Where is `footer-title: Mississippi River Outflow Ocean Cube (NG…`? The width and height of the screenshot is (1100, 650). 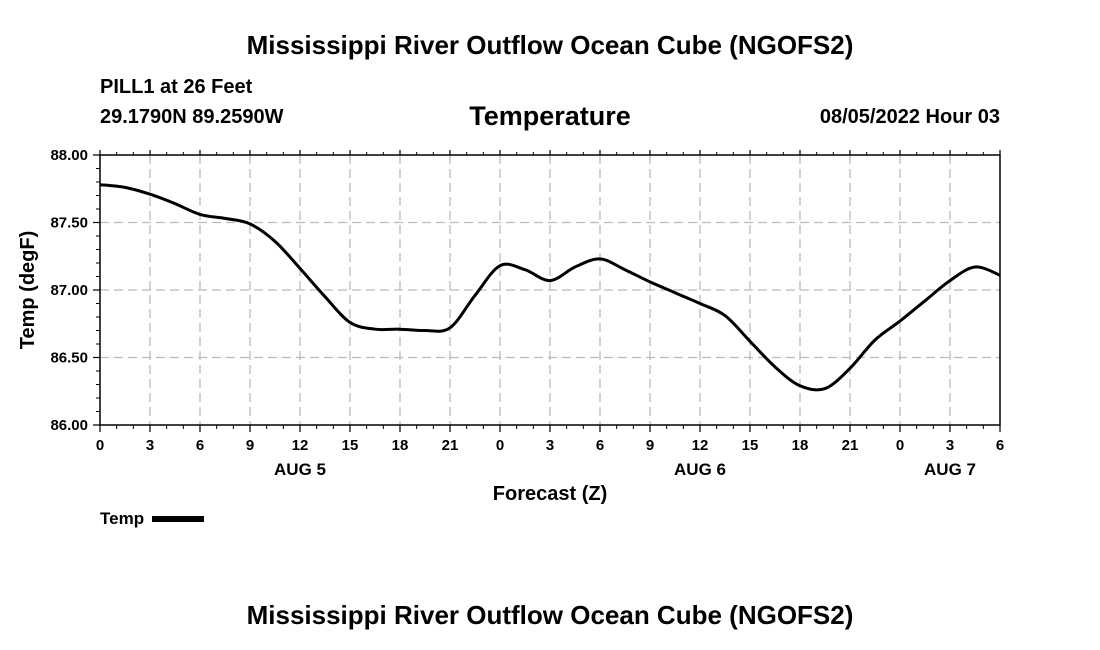
footer-title: Mississippi River Outflow Ocean Cube (NG… is located at coordinates (550, 615).